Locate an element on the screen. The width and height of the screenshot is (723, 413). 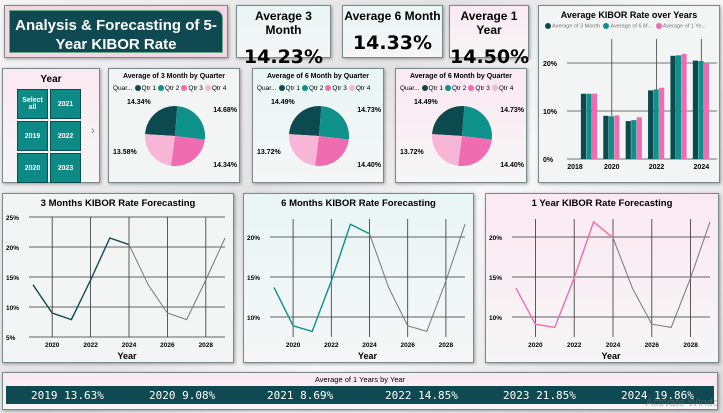
x-tick-label: 2026 is located at coordinates (407, 345).